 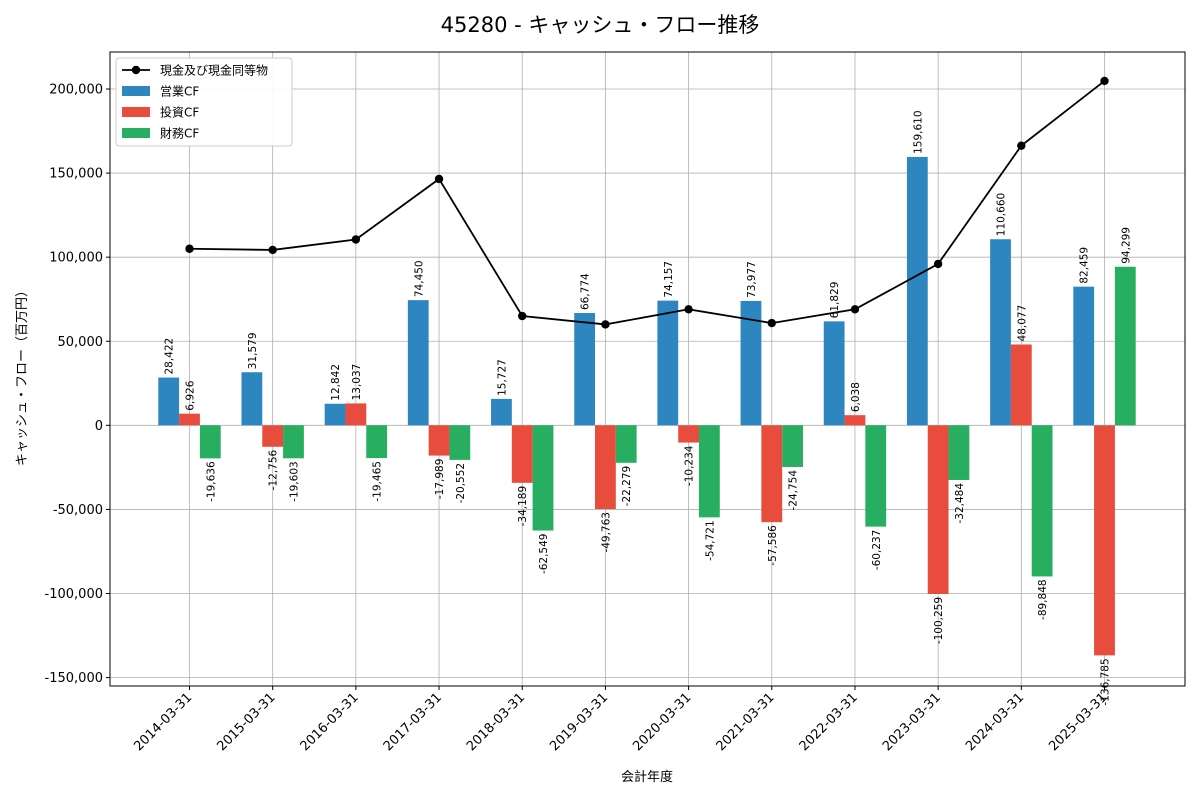 I want to click on y-tick-label: -50,000, so click(x=78, y=510).